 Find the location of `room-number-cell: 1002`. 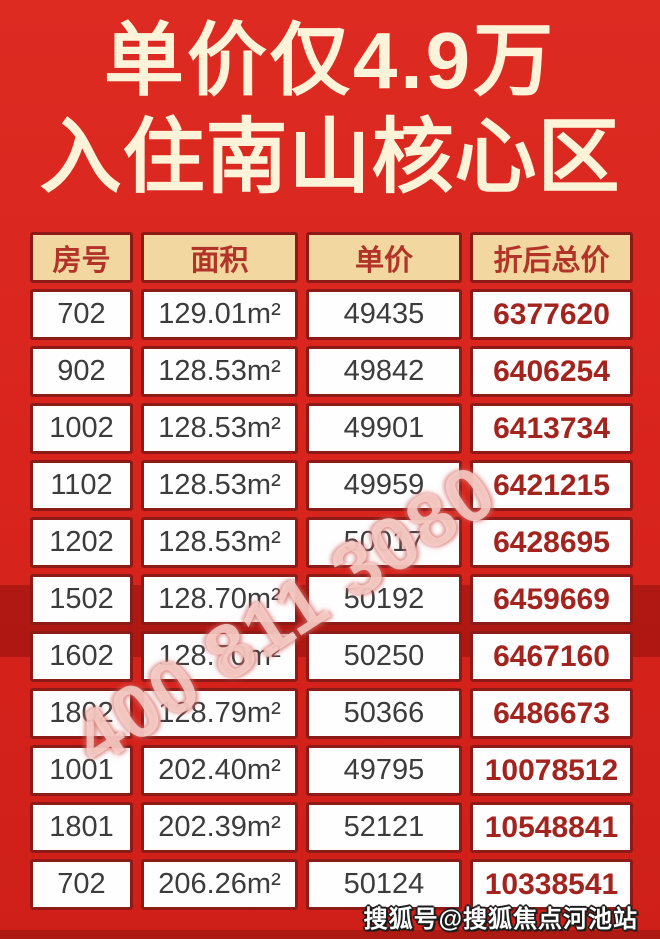

room-number-cell: 1002 is located at coordinates (81, 428).